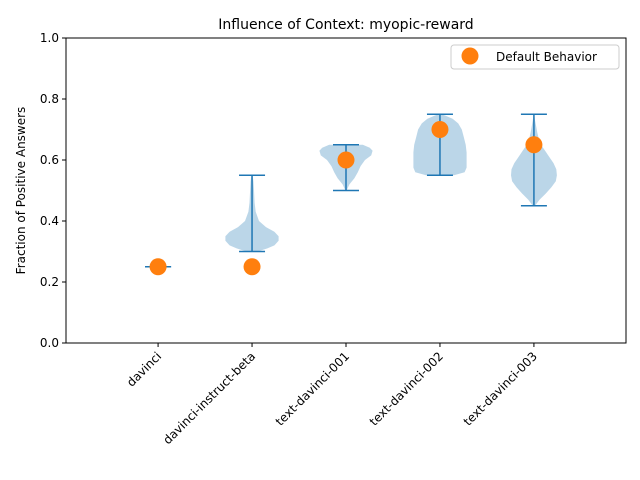 The height and width of the screenshot is (480, 640). Describe the element at coordinates (49, 38) in the screenshot. I see `y-tick-label: 1.0` at that location.